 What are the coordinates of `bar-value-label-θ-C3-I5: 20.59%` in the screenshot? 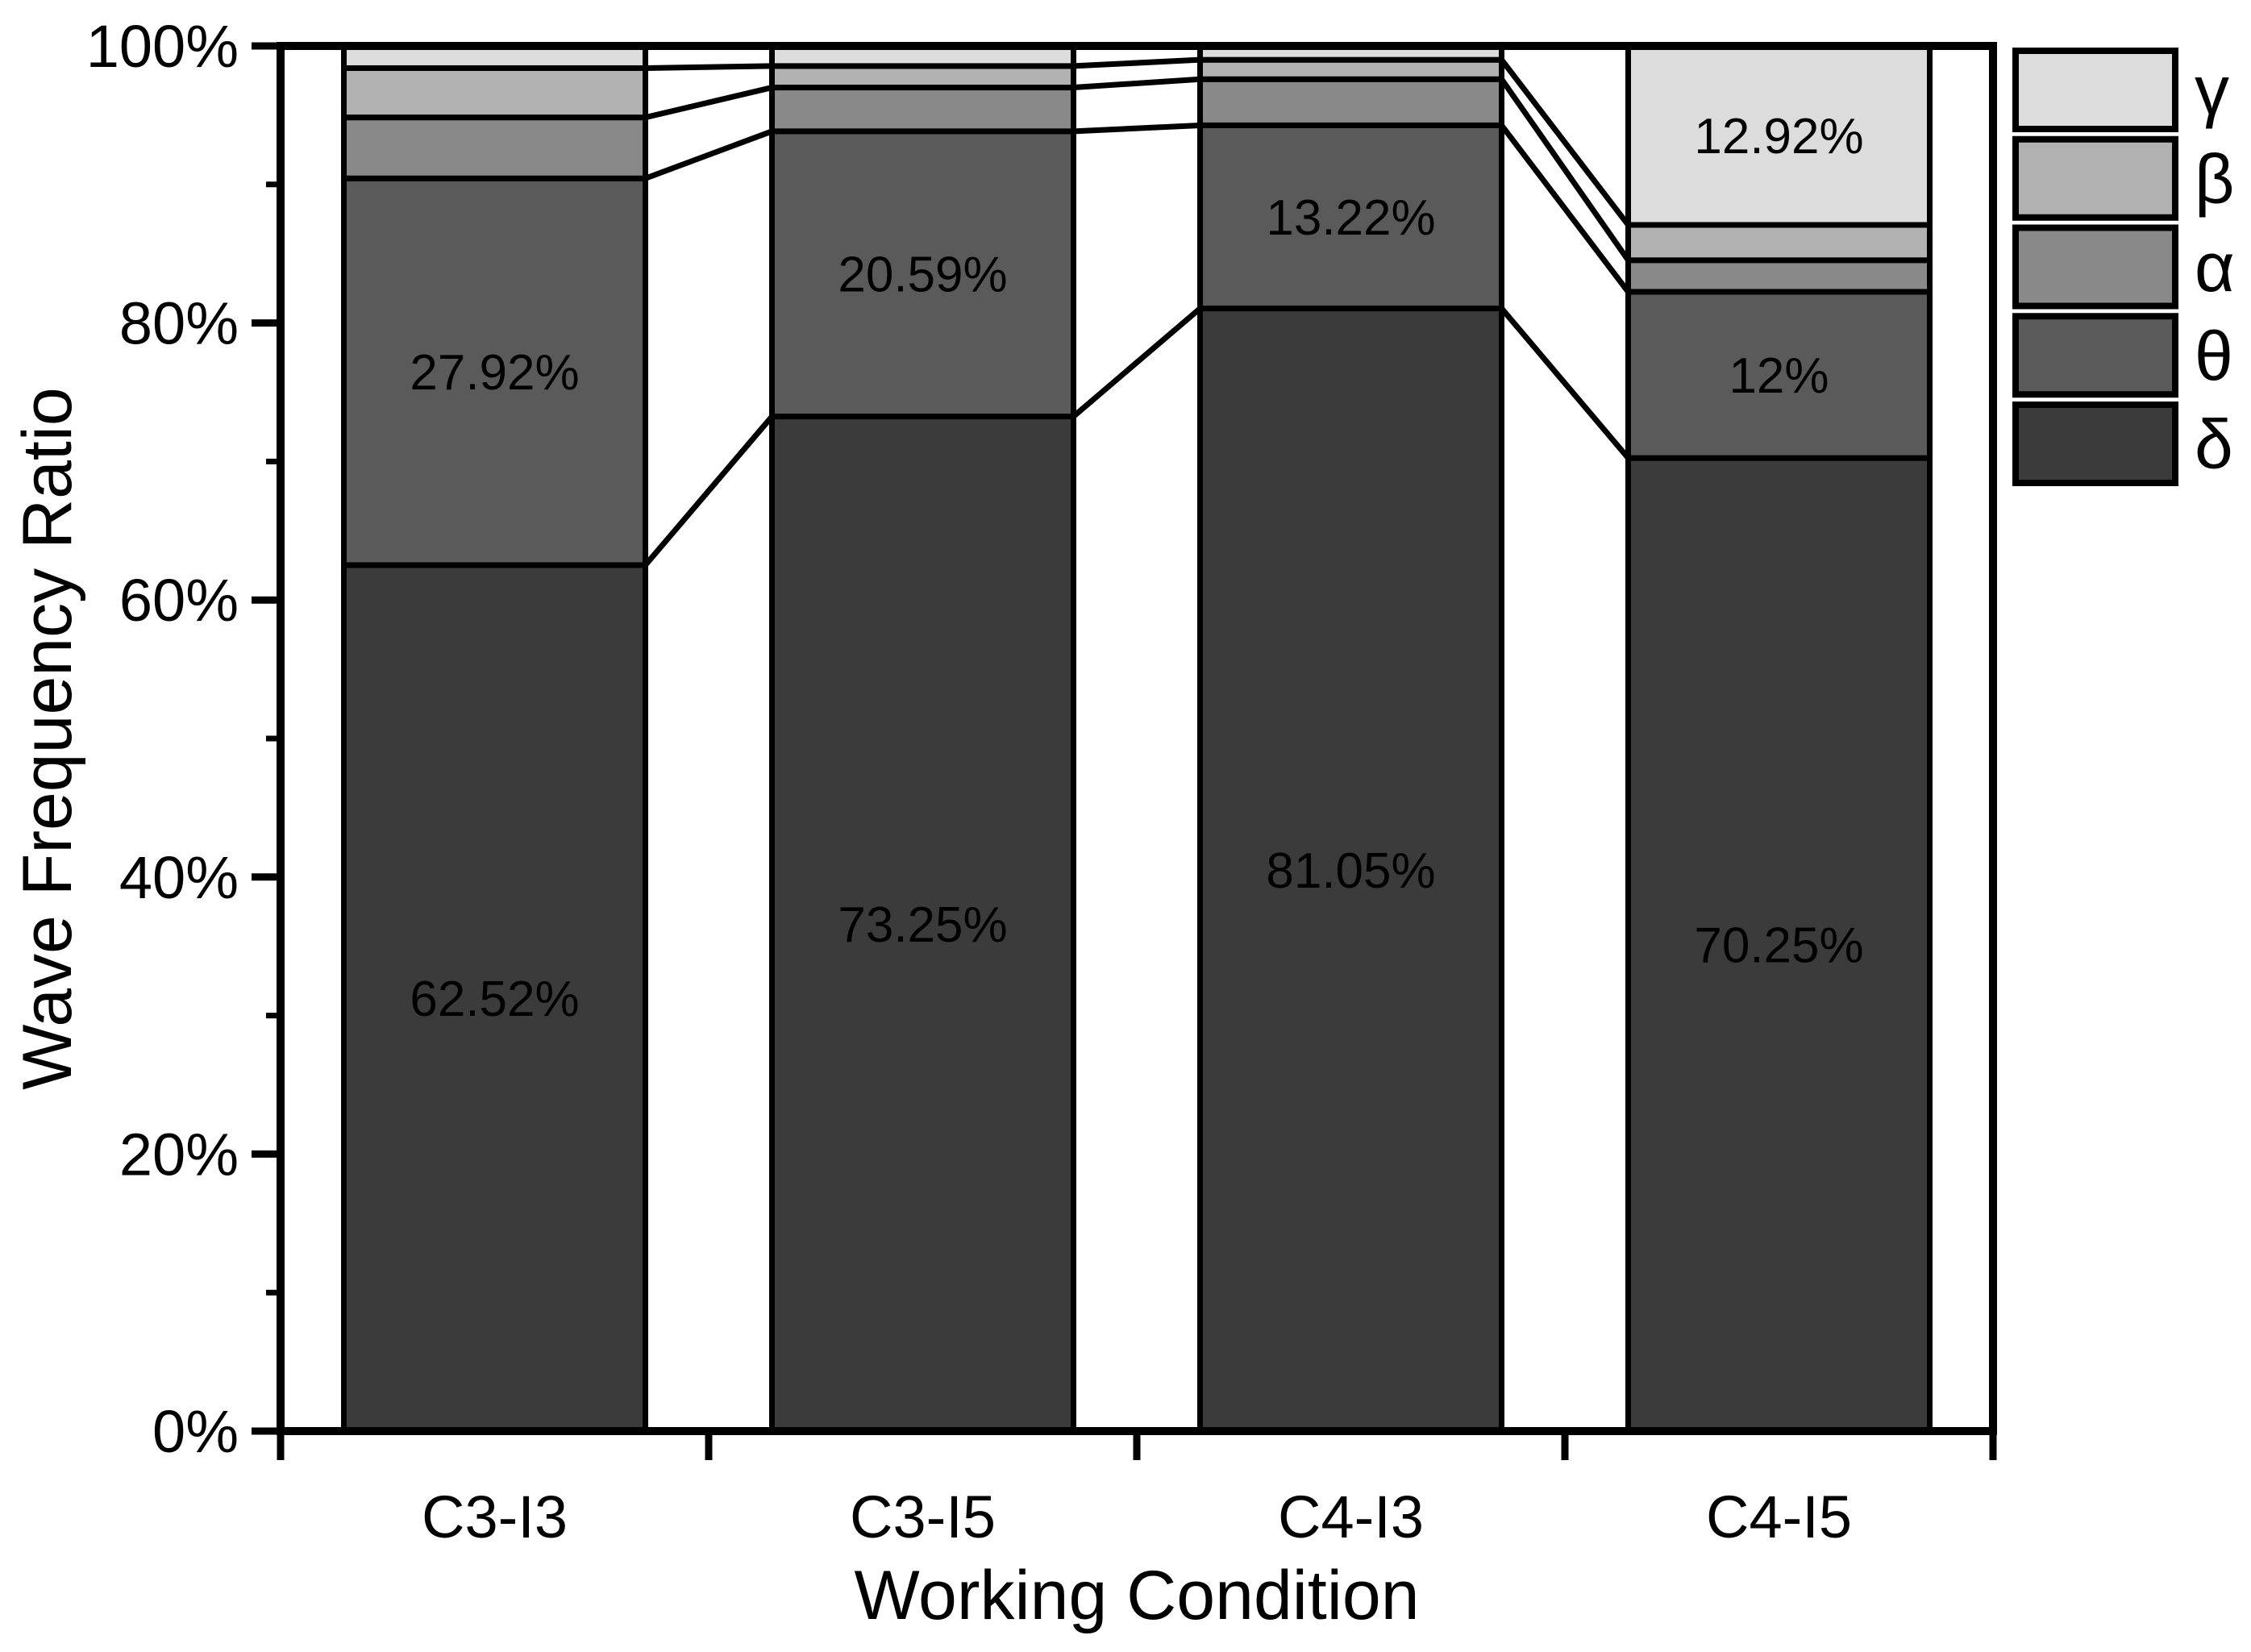 It's located at (923, 275).